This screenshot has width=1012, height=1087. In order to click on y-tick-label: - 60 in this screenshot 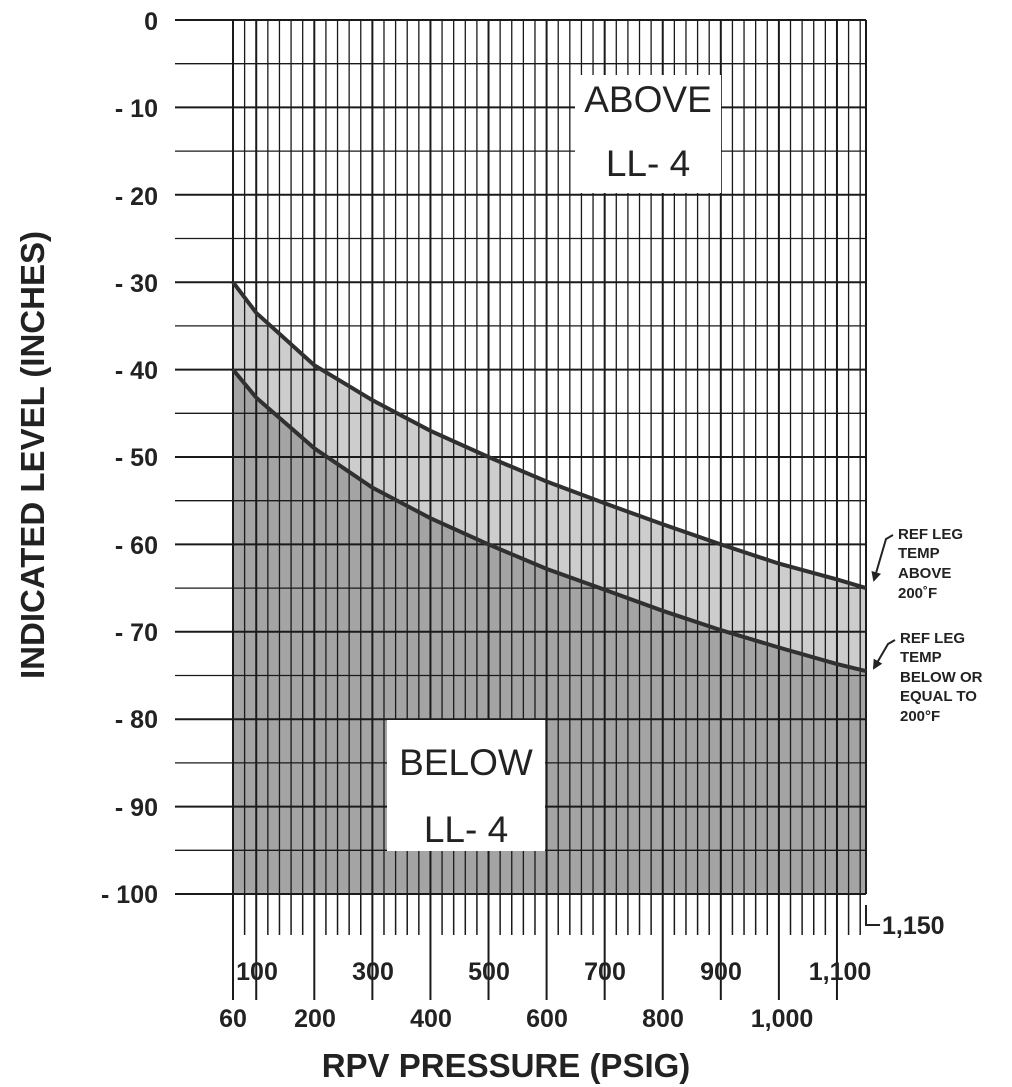, I will do `click(136, 546)`.